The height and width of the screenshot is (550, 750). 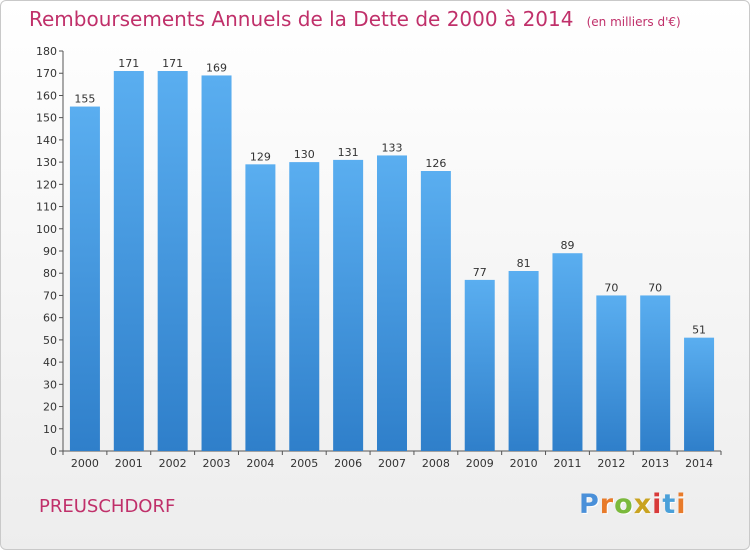 I want to click on data-label: 133, so click(x=392, y=147).